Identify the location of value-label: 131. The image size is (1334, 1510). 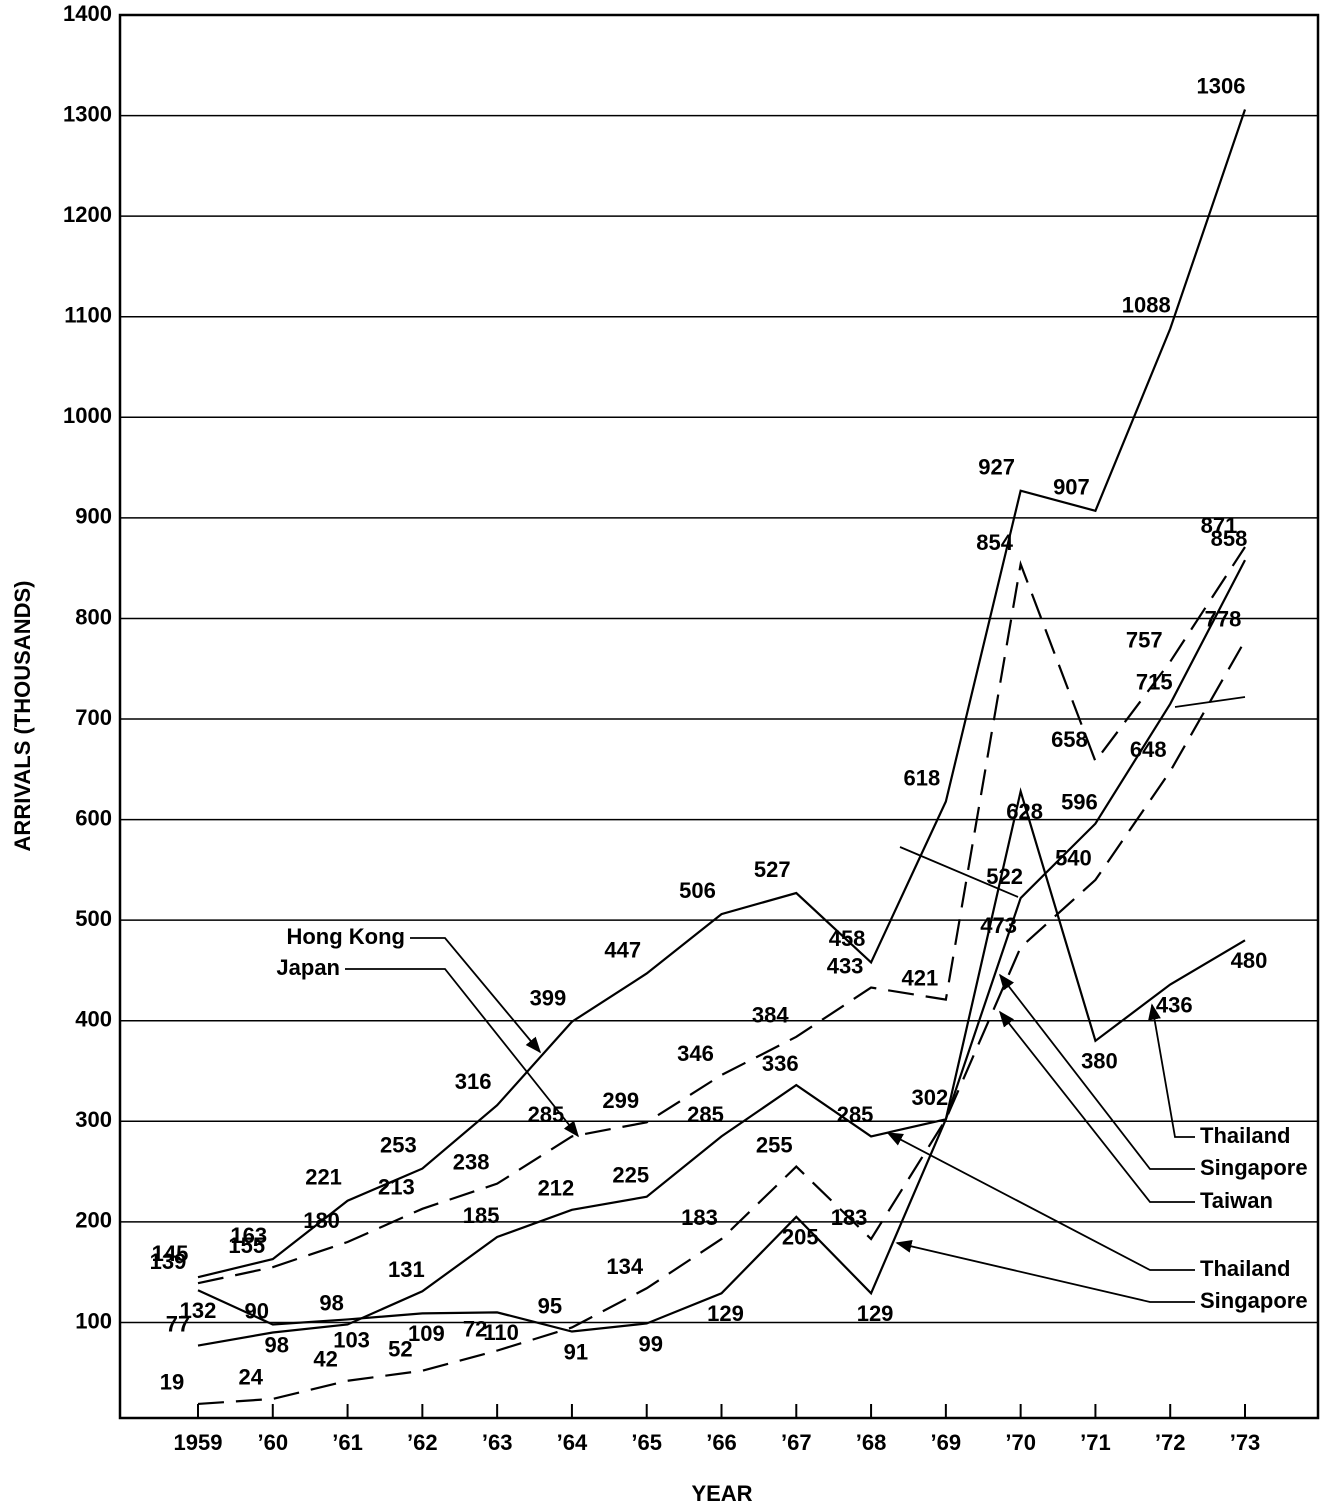
(406, 1269).